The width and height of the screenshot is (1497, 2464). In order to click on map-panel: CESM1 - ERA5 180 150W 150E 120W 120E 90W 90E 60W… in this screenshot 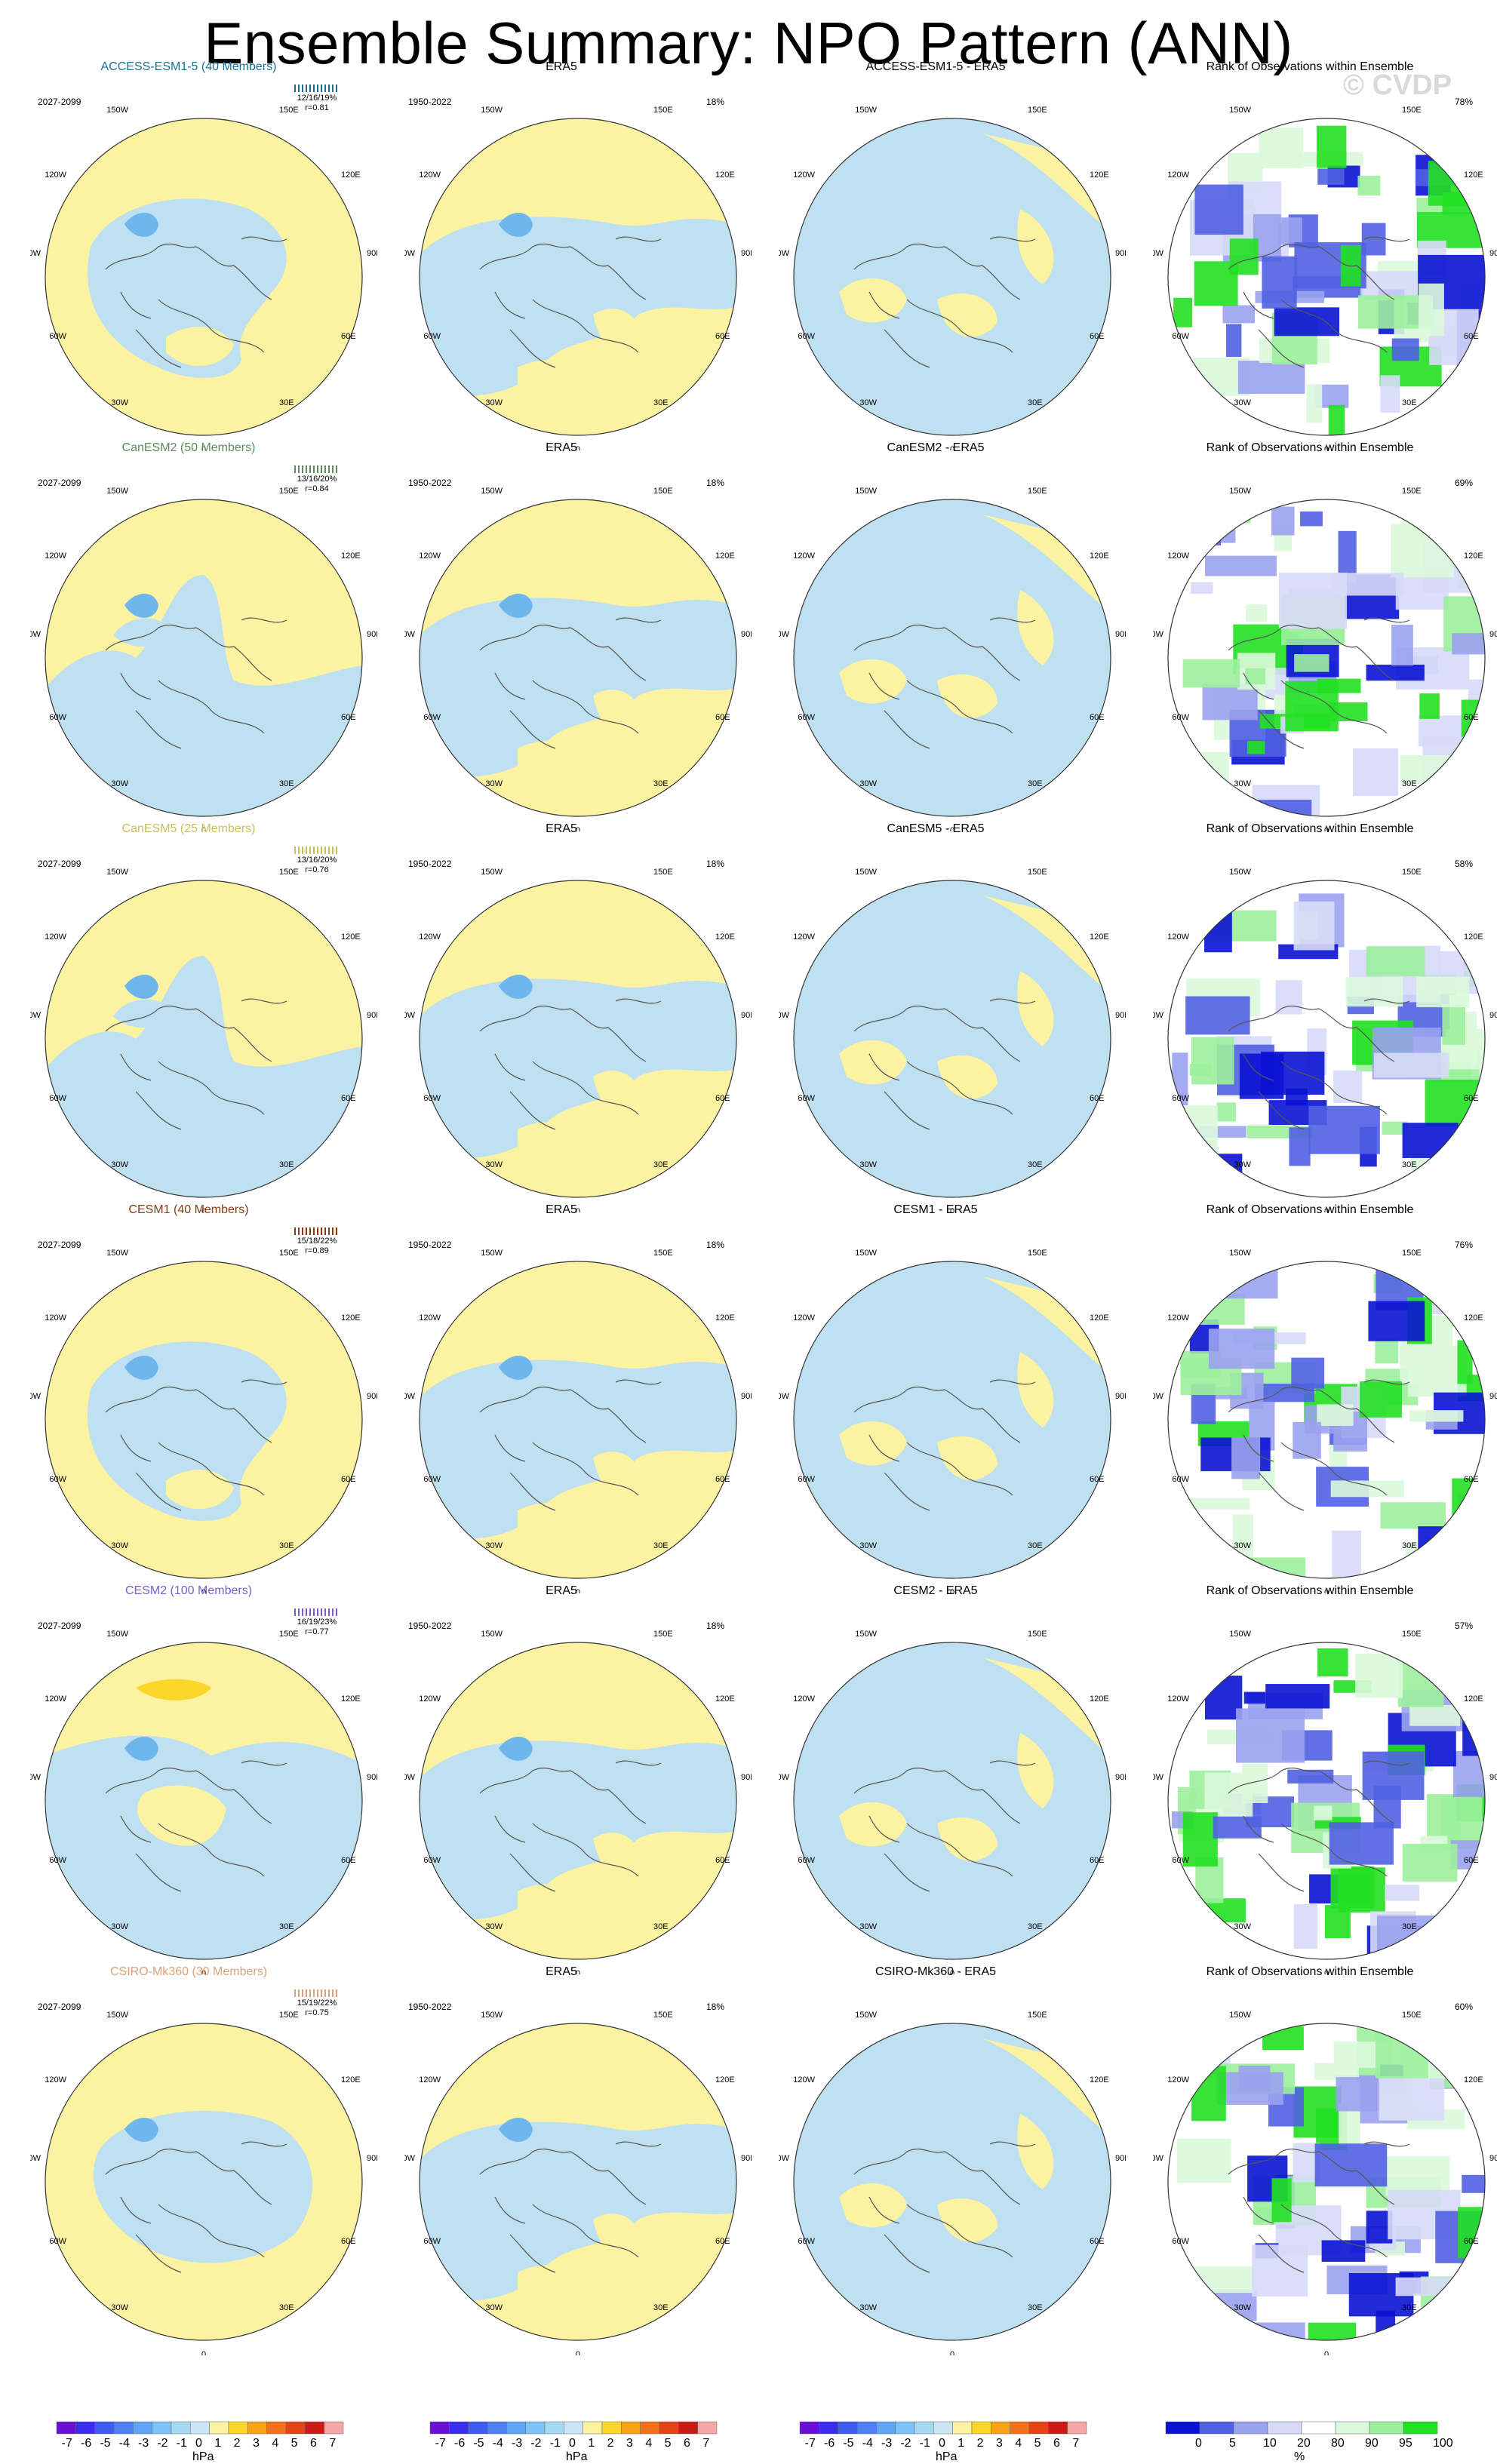, I will do `click(937, 1338)`.